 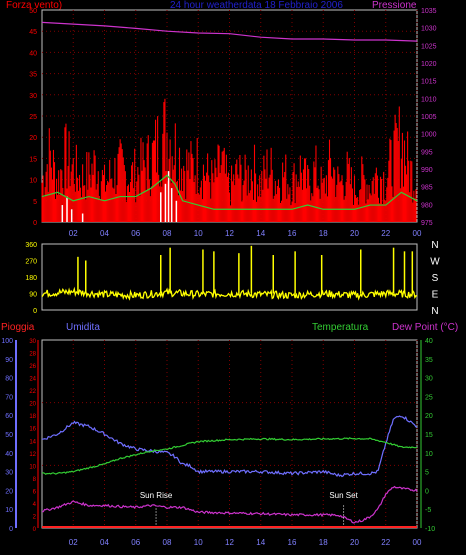 I want to click on wind-x-tick-label: 02, so click(x=73, y=233).